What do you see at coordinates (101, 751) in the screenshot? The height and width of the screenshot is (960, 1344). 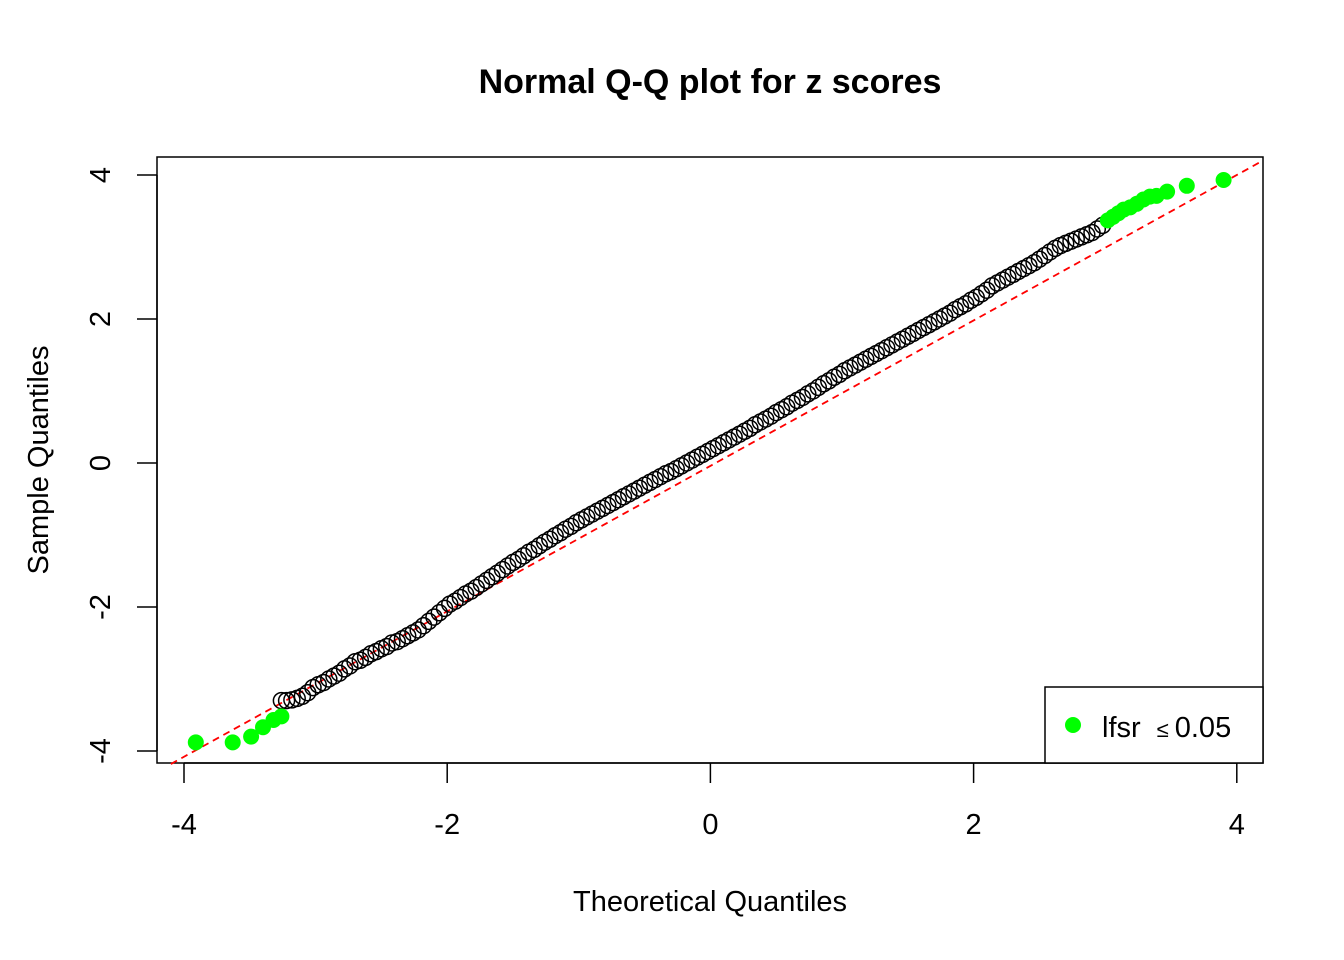 I see `y-tick-label: -4` at bounding box center [101, 751].